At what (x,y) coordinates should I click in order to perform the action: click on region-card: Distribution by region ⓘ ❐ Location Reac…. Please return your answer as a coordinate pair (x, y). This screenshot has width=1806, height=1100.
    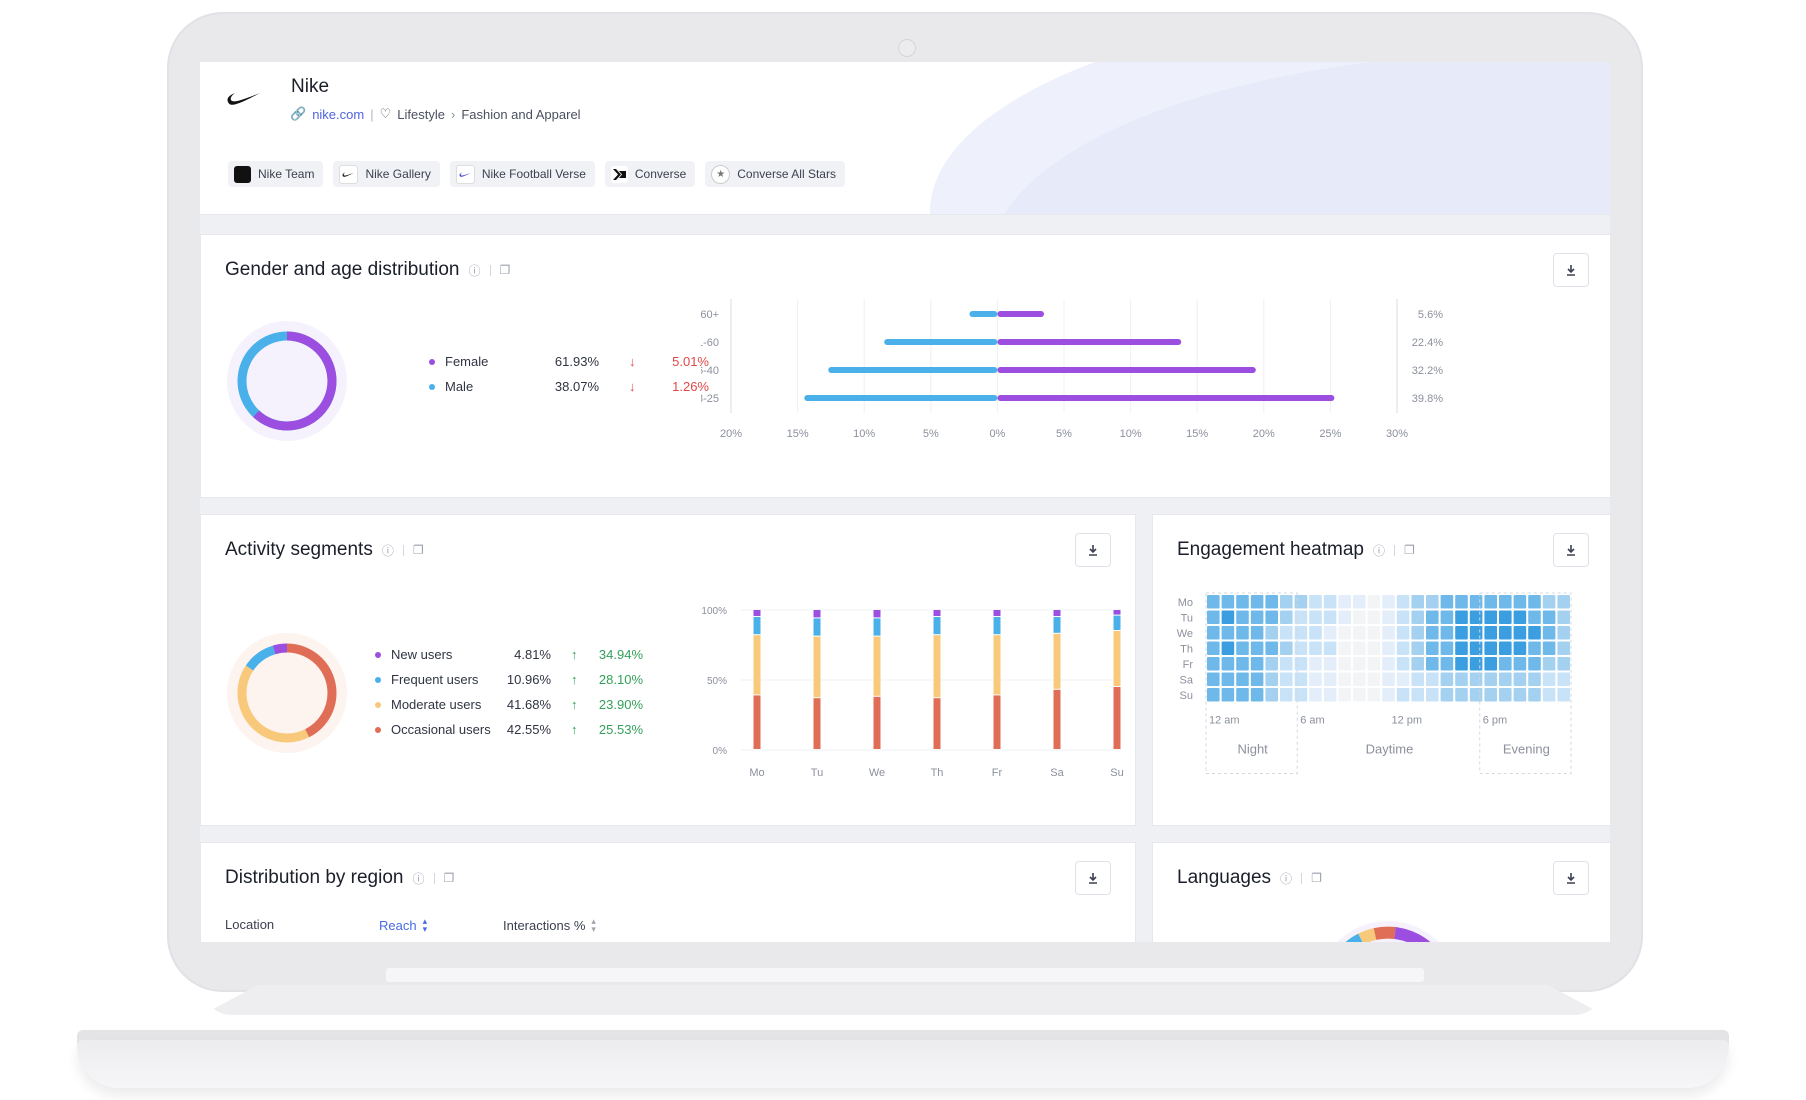
    Looking at the image, I should click on (668, 892).